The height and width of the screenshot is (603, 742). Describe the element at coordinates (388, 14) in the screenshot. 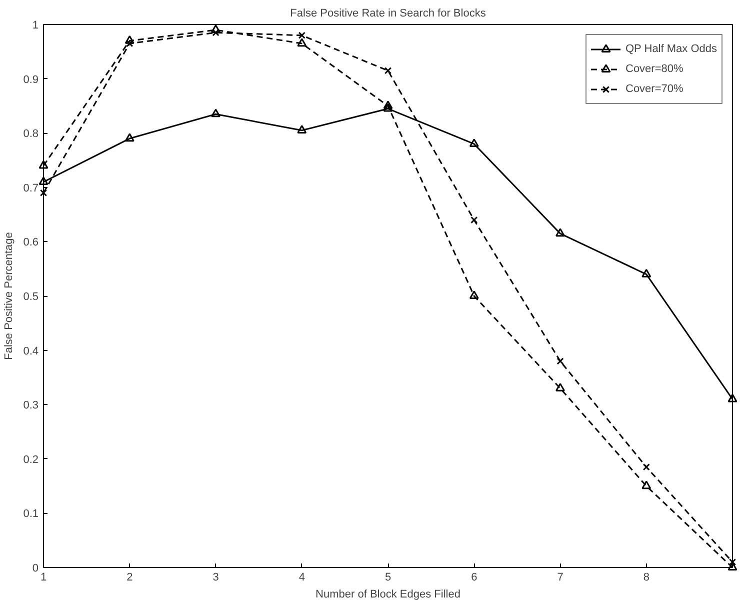

I see `chart-title: False Positive Rate in Search for Blocks` at that location.